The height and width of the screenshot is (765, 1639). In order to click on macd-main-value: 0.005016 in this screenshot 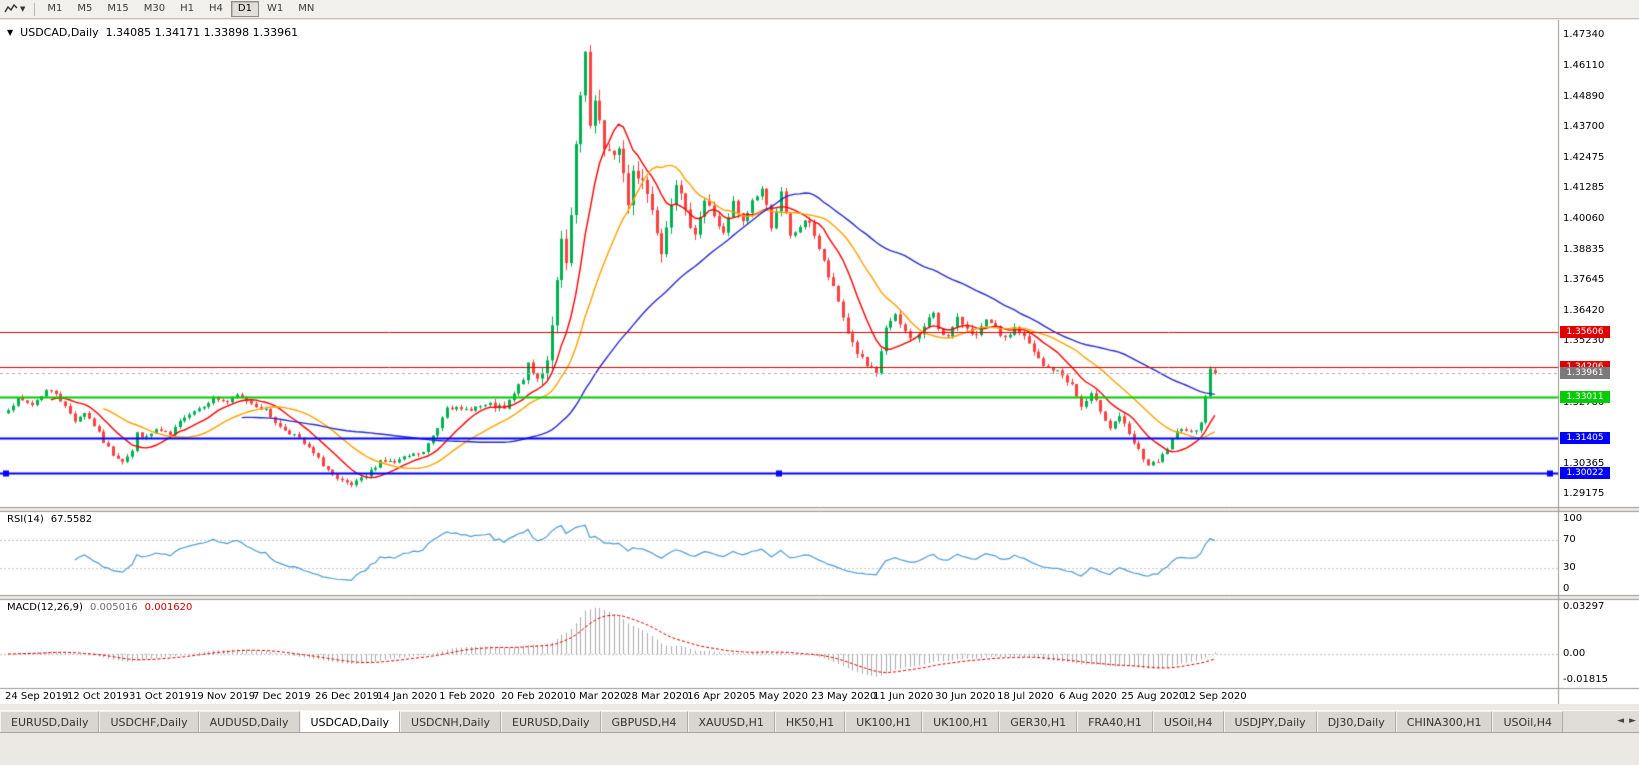, I will do `click(113, 607)`.